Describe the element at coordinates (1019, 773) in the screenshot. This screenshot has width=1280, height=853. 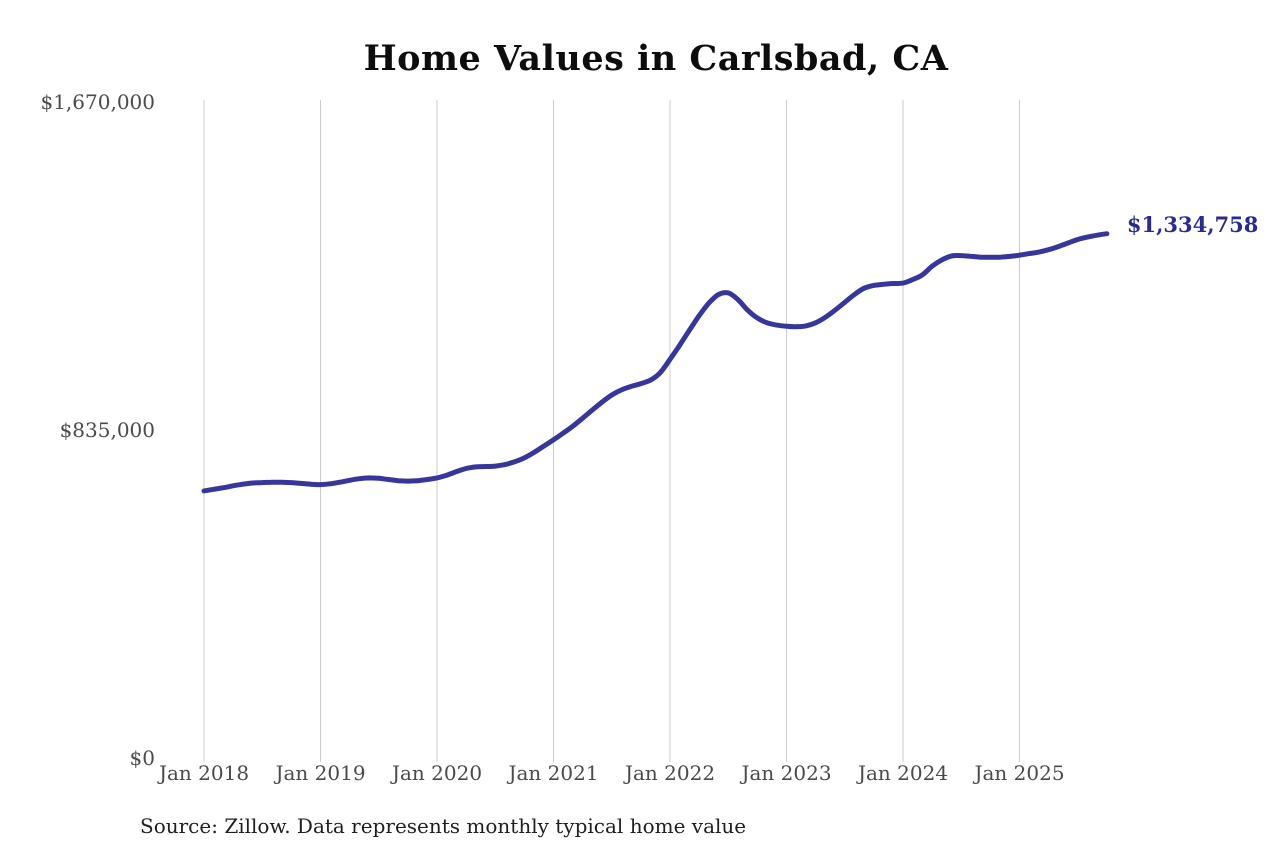
I see `x-axis-tick-label: Jan 2025` at that location.